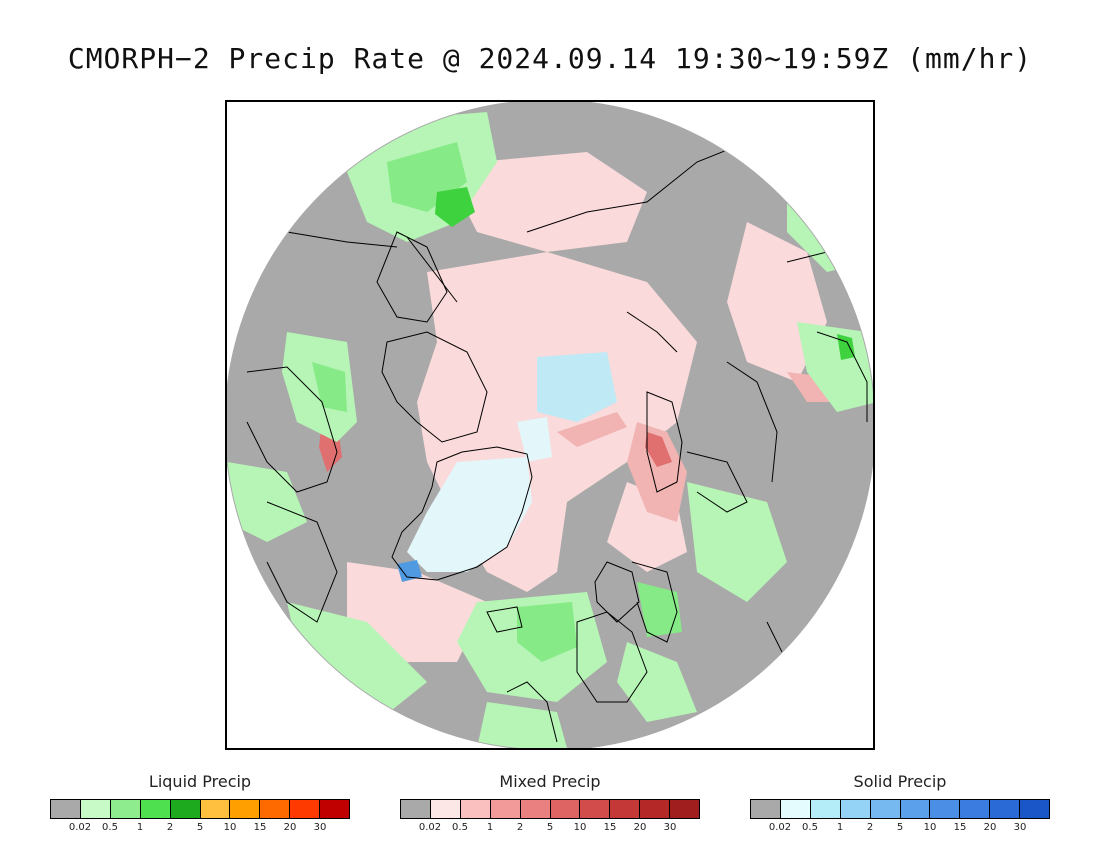 The height and width of the screenshot is (850, 1100). Describe the element at coordinates (550, 781) in the screenshot. I see `legend-title: Mixed Precip` at that location.